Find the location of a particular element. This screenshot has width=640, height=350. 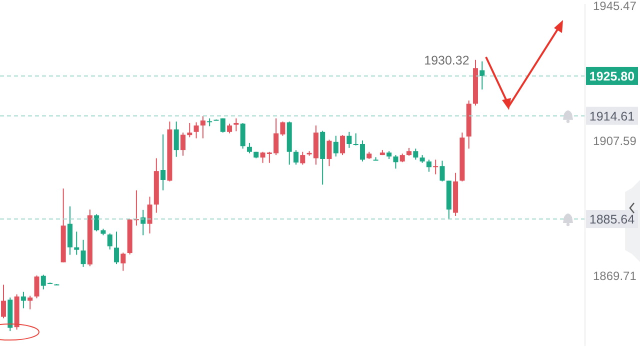

y-tick-label: 1945.47 is located at coordinates (615, 7).